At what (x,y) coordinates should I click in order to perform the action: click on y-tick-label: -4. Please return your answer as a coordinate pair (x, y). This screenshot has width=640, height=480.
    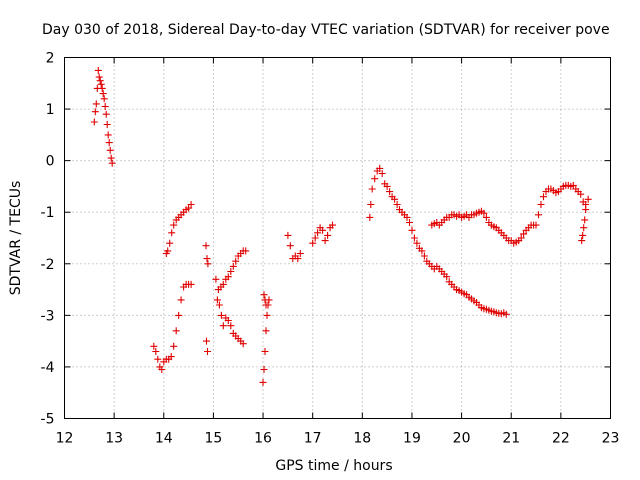
    Looking at the image, I should click on (48, 368).